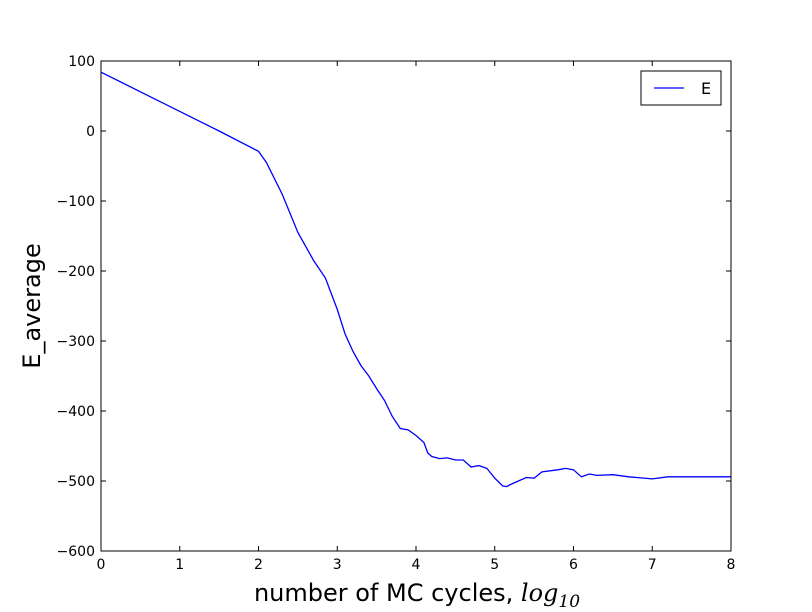 The image size is (812, 612). Describe the element at coordinates (337, 565) in the screenshot. I see `x-tick-label: 3` at that location.